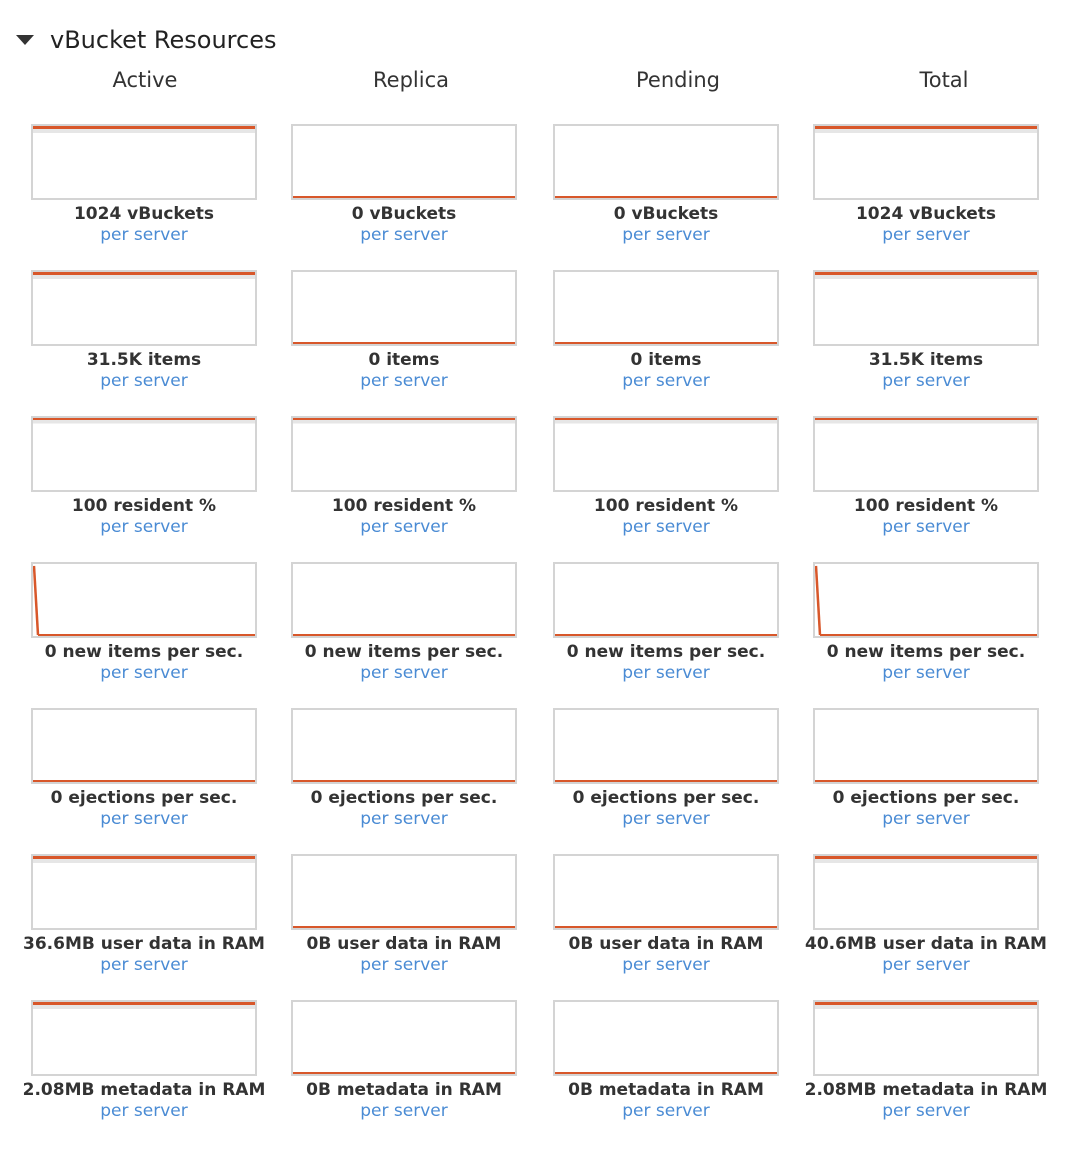 Image resolution: width=1086 pixels, height=1149 pixels. What do you see at coordinates (144, 1005) in the screenshot?
I see `sparkline-metadata-active` at bounding box center [144, 1005].